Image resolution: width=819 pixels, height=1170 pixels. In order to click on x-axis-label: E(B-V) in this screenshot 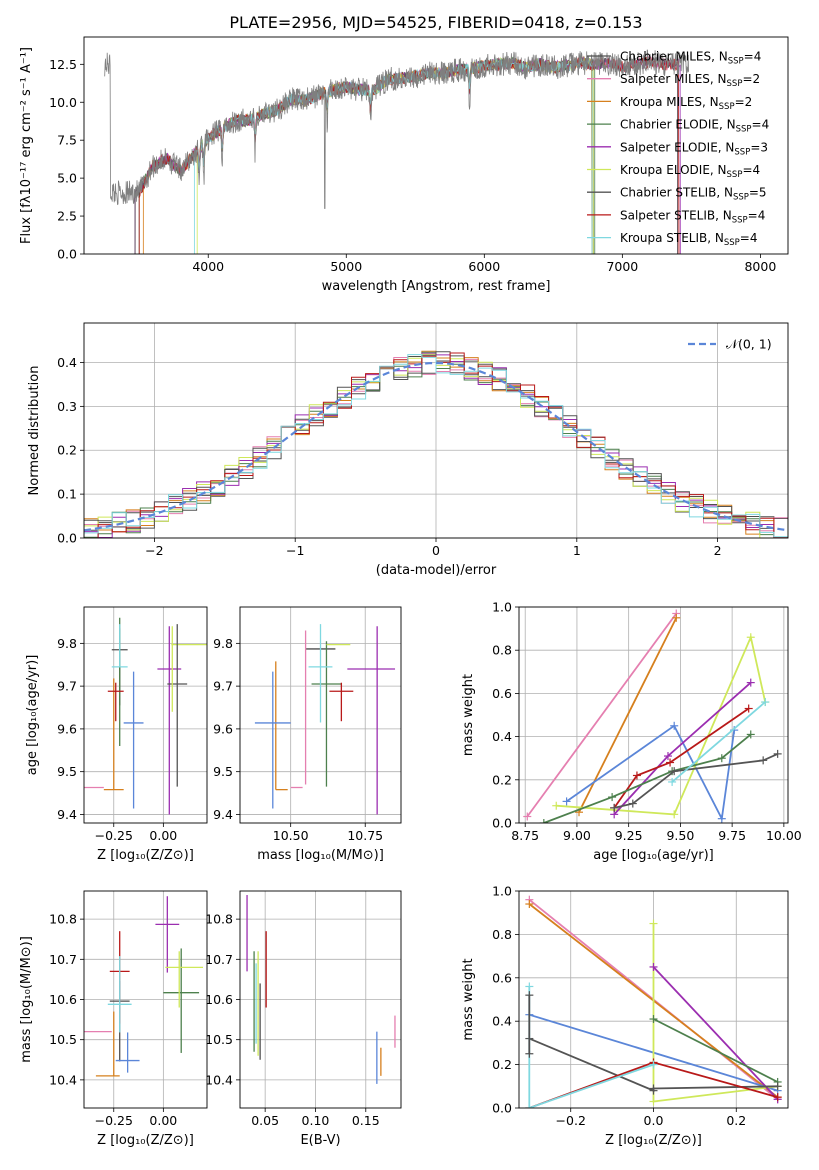, I will do `click(320, 1140)`.